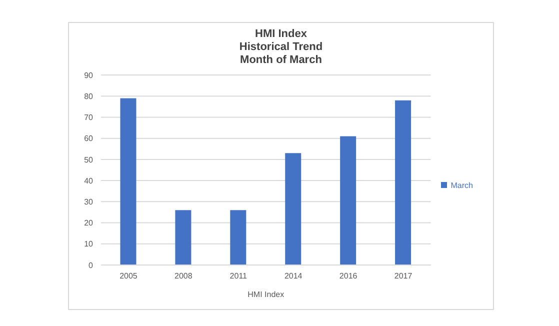 This screenshot has width=559, height=326. What do you see at coordinates (403, 276) in the screenshot?
I see `x-tick-label: 2017` at bounding box center [403, 276].